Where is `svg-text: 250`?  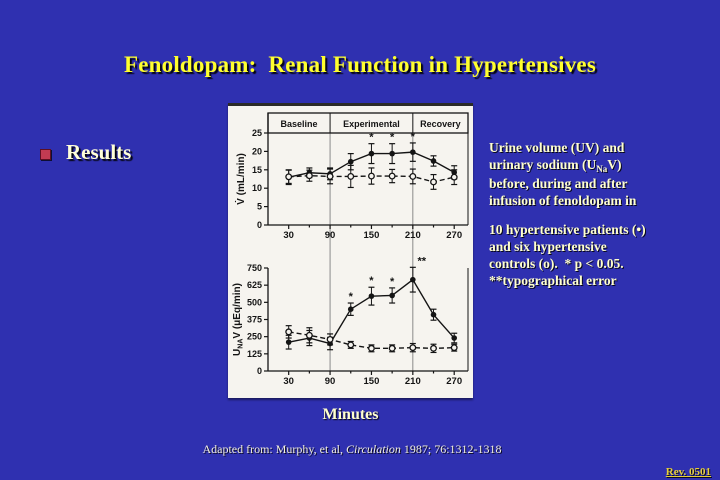 svg-text: 250 is located at coordinates (254, 337).